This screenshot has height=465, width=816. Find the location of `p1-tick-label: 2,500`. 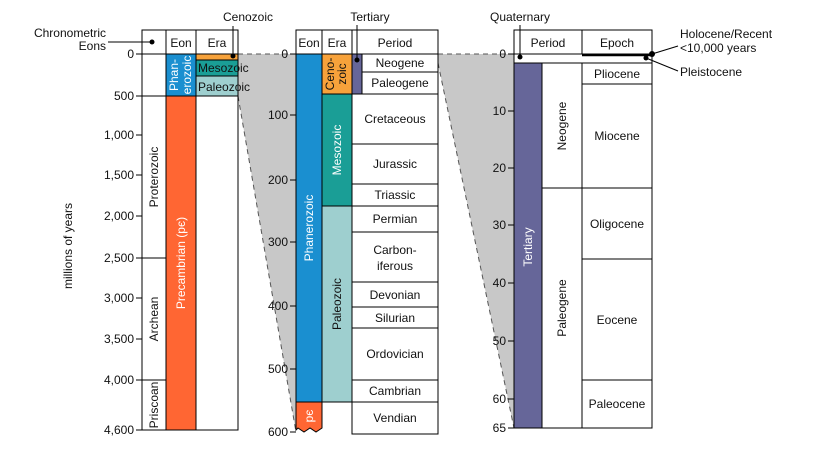

p1-tick-label: 2,500 is located at coordinates (119, 258).